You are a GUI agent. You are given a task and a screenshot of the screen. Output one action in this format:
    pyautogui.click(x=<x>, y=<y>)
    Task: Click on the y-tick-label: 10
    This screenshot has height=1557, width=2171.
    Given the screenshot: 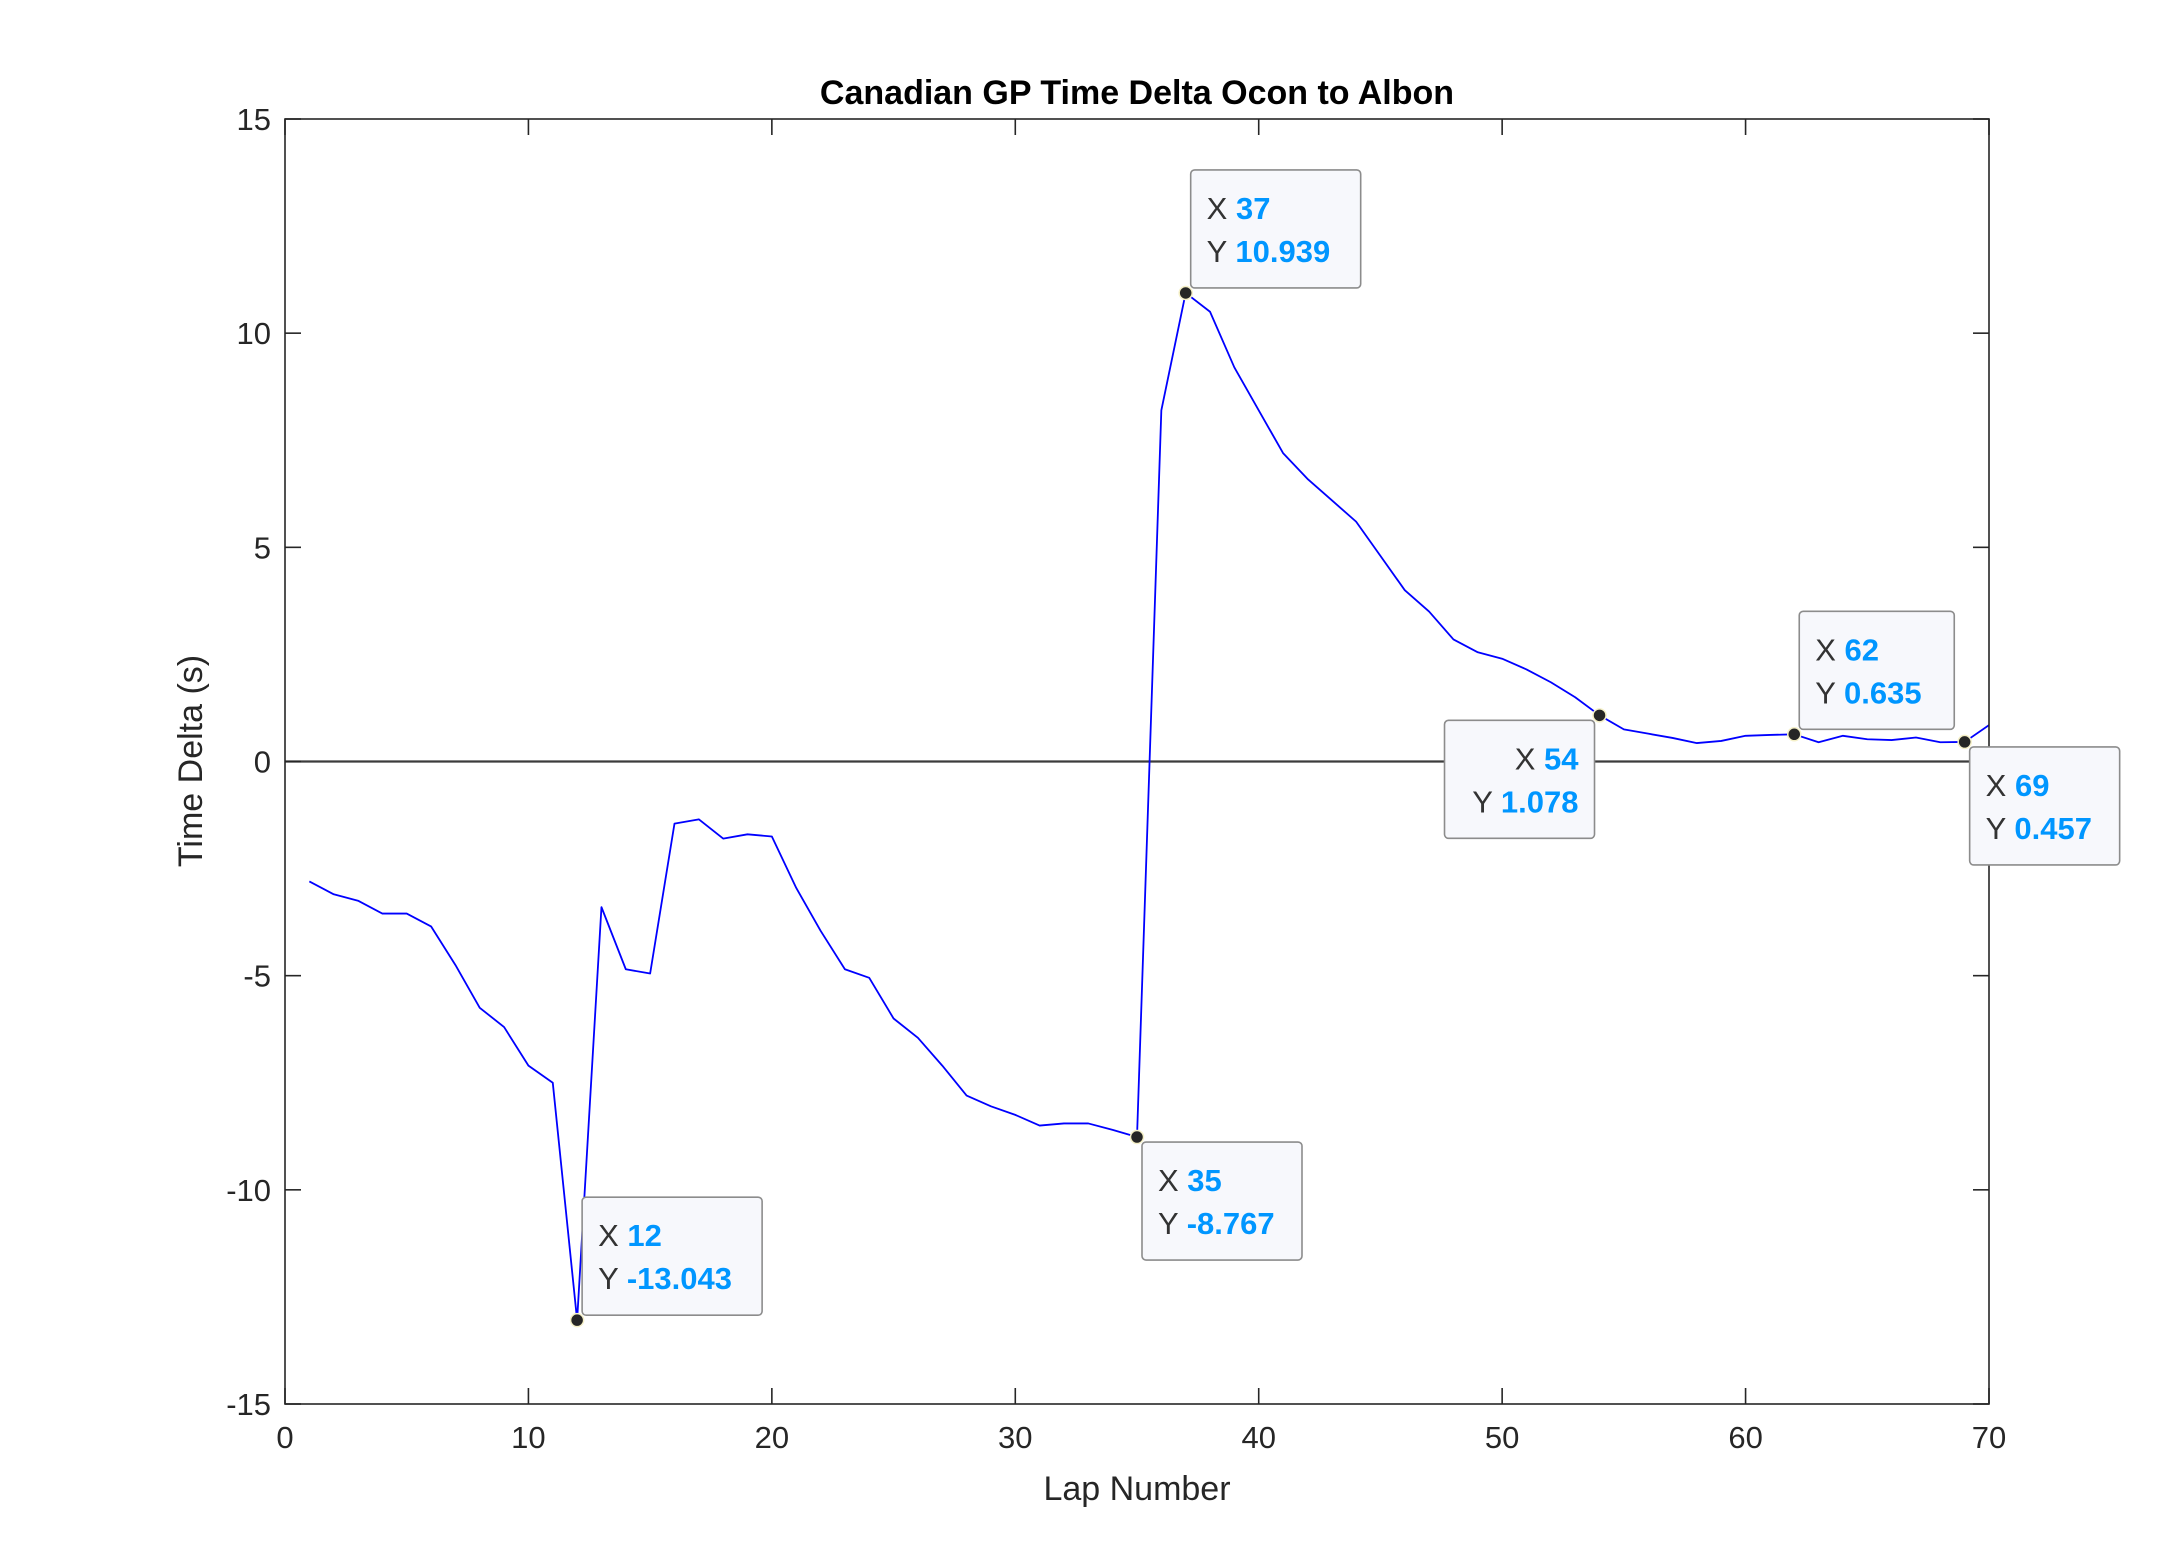 What is the action you would take?
    pyautogui.click(x=254, y=333)
    